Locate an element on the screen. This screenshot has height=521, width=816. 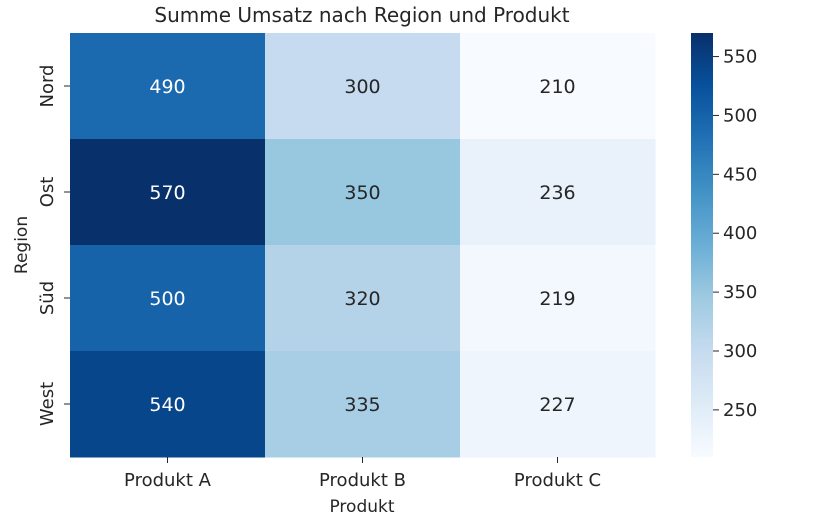
cell-value-label: 210 is located at coordinates (557, 87).